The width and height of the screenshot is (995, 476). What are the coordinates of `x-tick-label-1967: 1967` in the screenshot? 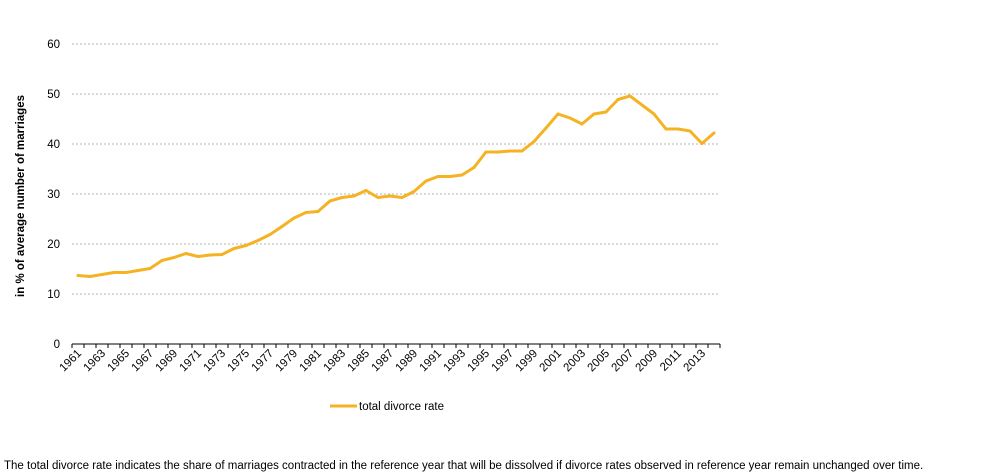 It's located at (143, 361).